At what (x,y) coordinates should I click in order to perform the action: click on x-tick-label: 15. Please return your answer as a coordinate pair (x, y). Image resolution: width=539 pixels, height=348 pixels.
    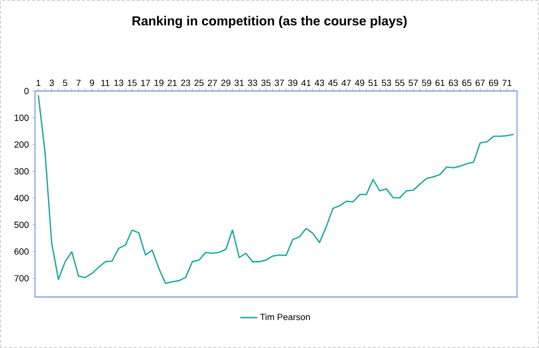
    Looking at the image, I should click on (132, 83).